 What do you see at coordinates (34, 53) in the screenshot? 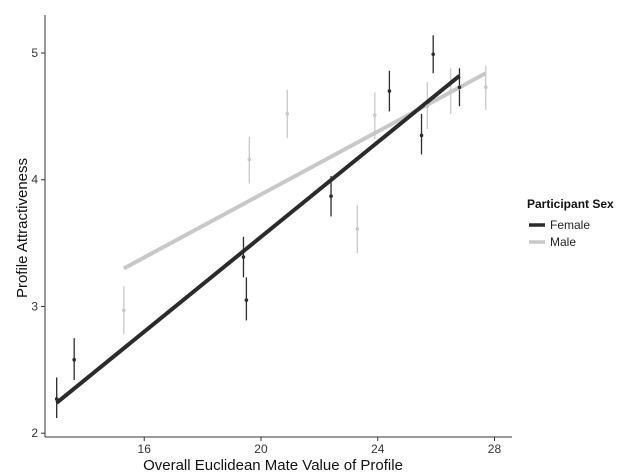
I see `y-tick-label: 5` at bounding box center [34, 53].